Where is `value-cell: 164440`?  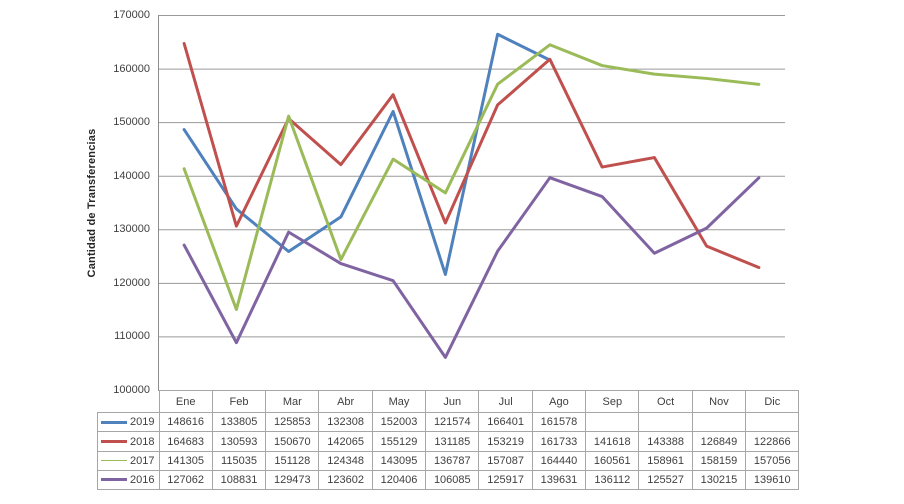 value-cell: 164440 is located at coordinates (559, 460).